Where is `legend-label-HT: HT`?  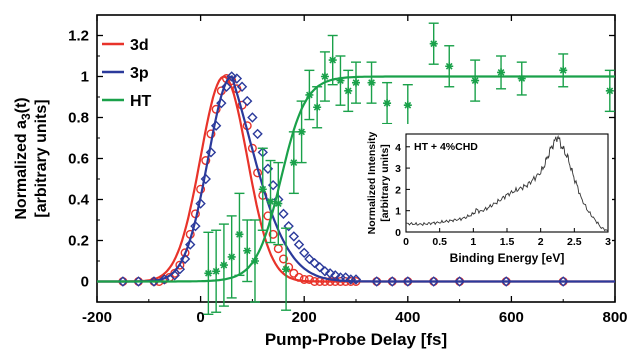 legend-label-HT: HT is located at coordinates (141, 101).